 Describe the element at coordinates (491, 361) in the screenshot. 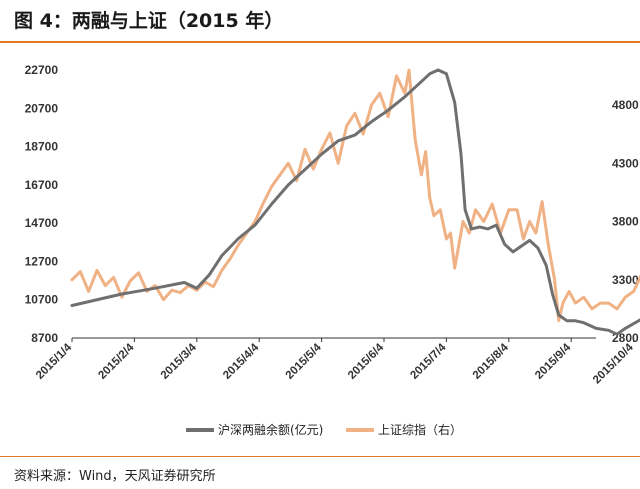

I see `x-tick-label: 2015/8/4` at that location.